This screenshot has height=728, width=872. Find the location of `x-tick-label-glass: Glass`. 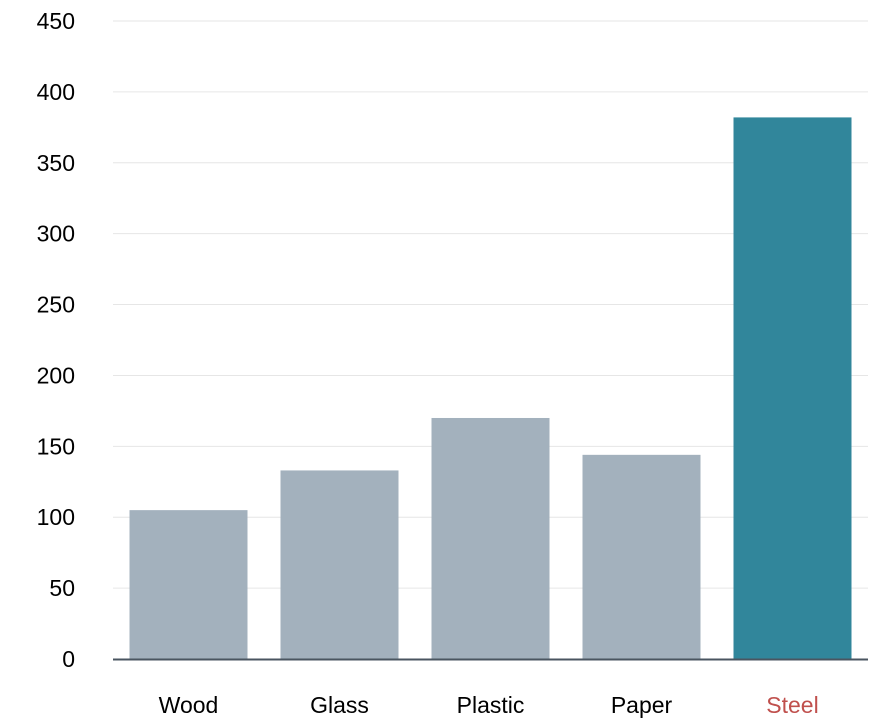

x-tick-label-glass: Glass is located at coordinates (339, 705).